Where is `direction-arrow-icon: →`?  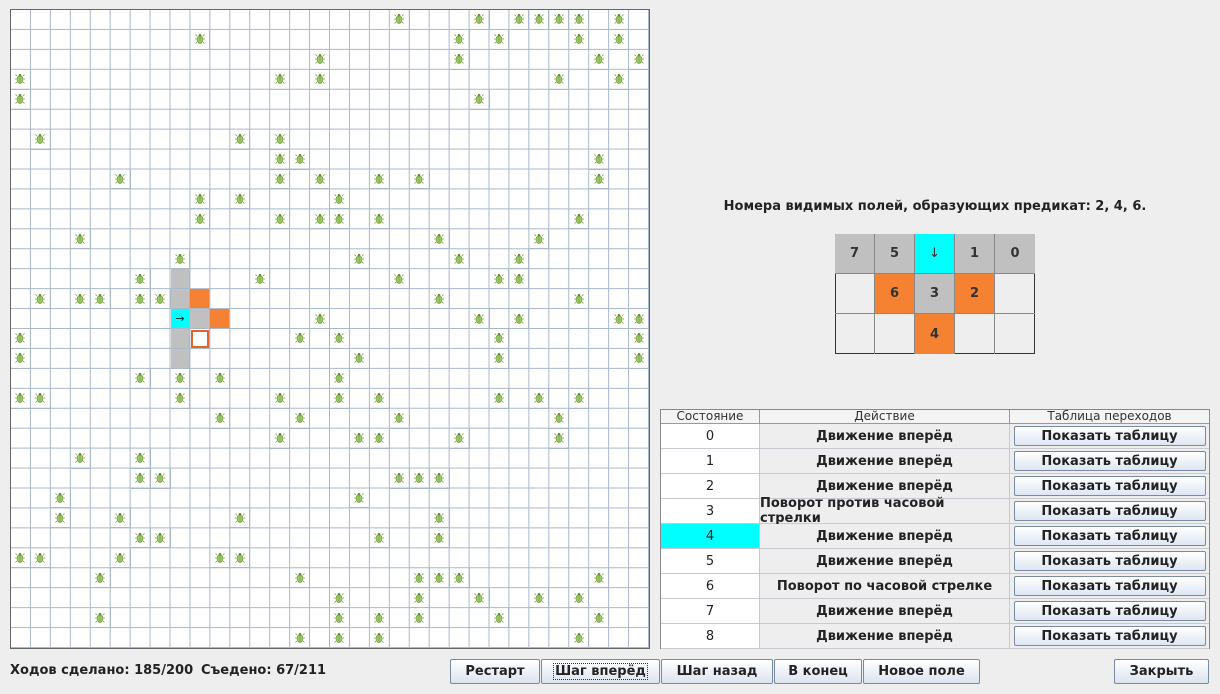 direction-arrow-icon: → is located at coordinates (180, 319).